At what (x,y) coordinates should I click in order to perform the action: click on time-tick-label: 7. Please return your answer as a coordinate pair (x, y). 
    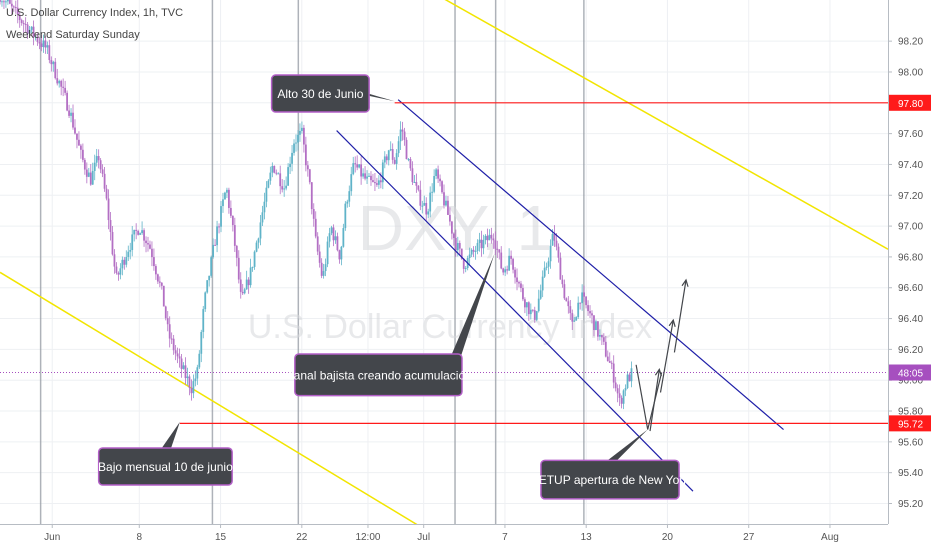
    Looking at the image, I should click on (505, 537).